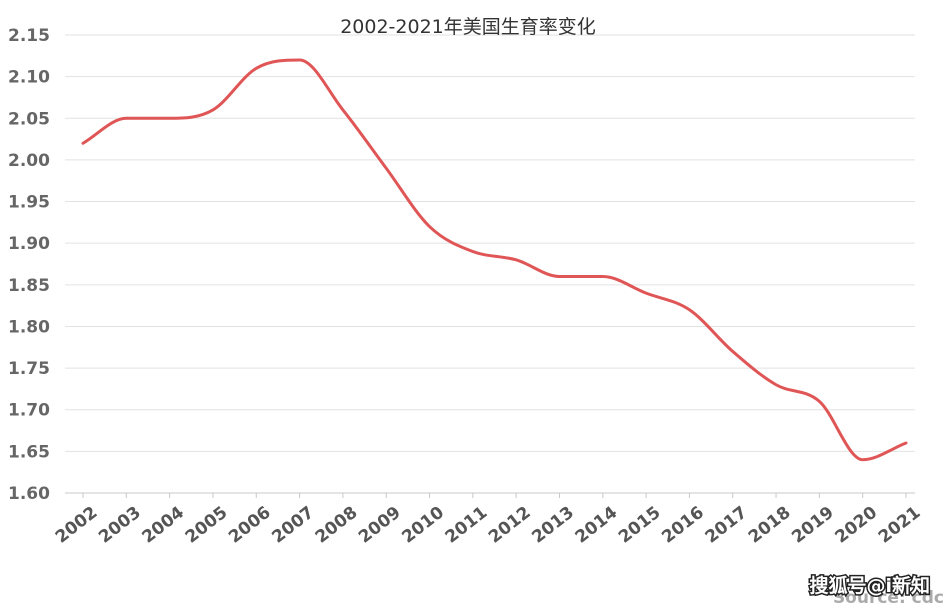 The height and width of the screenshot is (607, 950). Describe the element at coordinates (163, 525) in the screenshot. I see `x-tick-label: 2004` at that location.